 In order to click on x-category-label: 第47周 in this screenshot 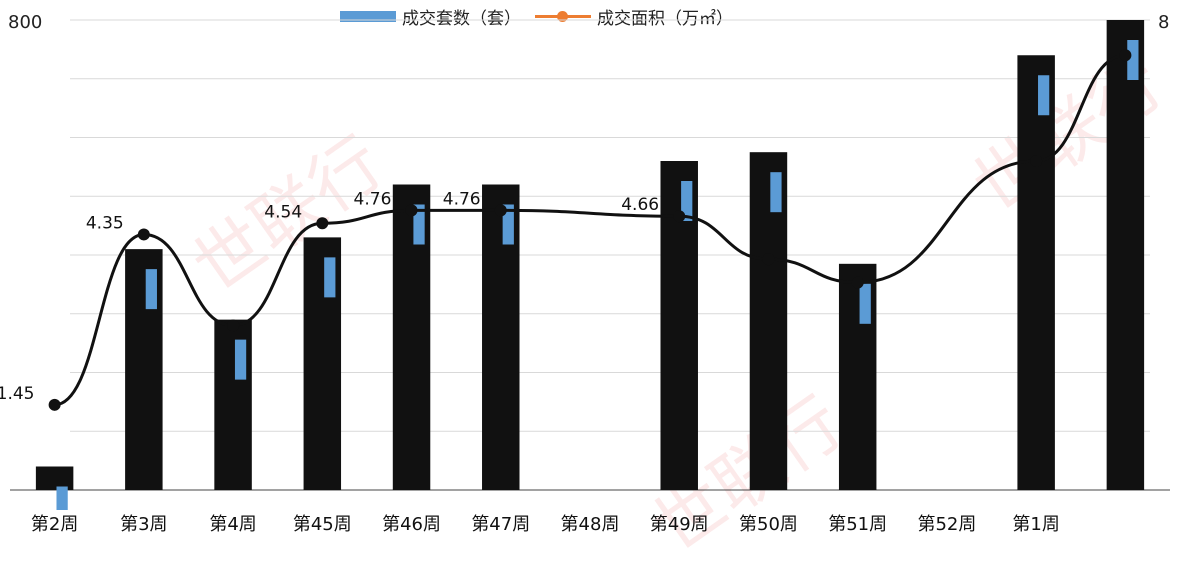, I will do `click(500, 524)`.